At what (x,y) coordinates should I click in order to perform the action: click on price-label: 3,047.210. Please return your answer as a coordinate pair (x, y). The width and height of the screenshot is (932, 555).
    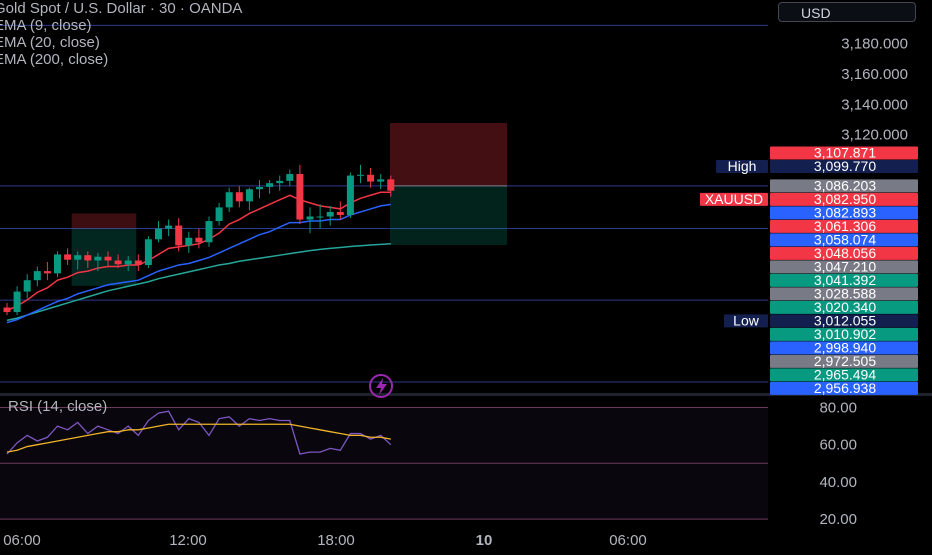
    Looking at the image, I should click on (844, 266).